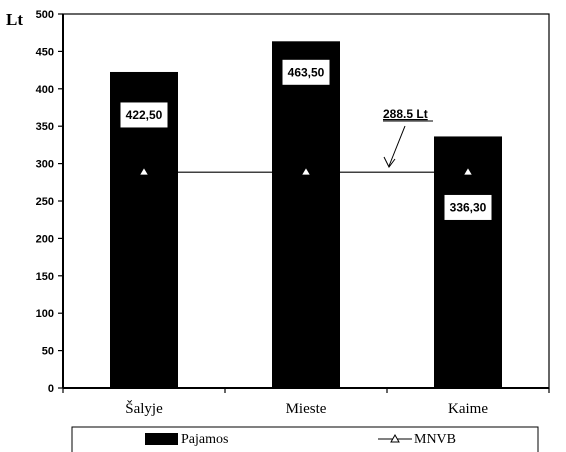 The image size is (566, 452). What do you see at coordinates (45, 239) in the screenshot?
I see `y-tick-label: 200` at bounding box center [45, 239].